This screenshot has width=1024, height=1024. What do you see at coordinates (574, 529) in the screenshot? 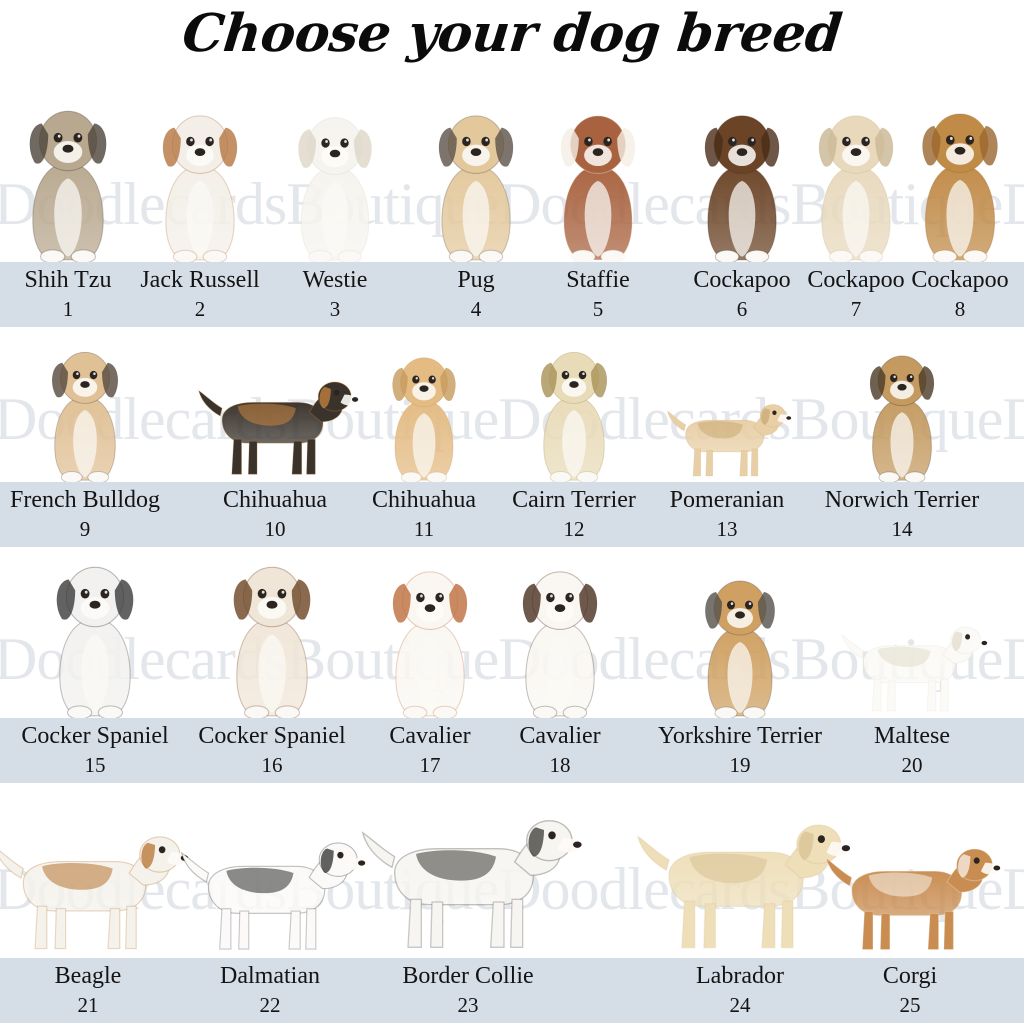
I see `breed-number-12: 12` at bounding box center [574, 529].